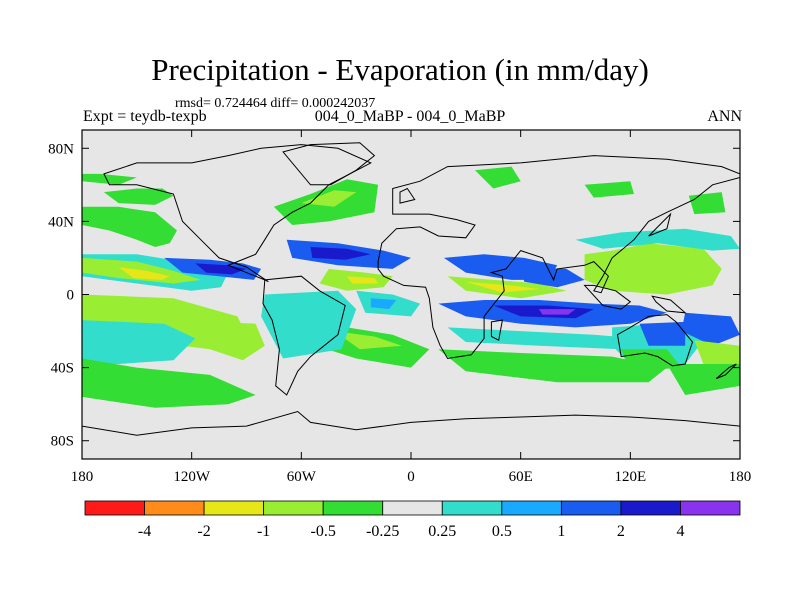 The height and width of the screenshot is (600, 800). I want to click on contour-region-trop-atl-dark, so click(340, 253).